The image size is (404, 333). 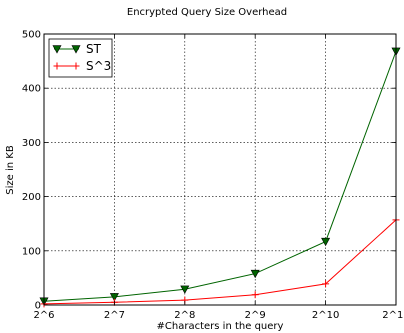 What do you see at coordinates (66, 49) in the screenshot?
I see `legend-marker-st` at bounding box center [66, 49].